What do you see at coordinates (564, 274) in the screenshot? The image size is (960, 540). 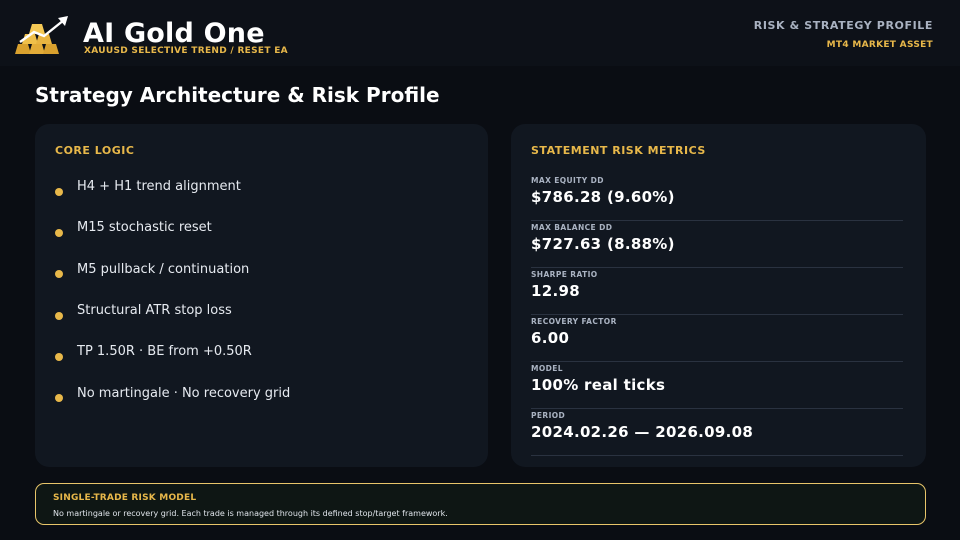 I see `metric-label: SHARPE RATIO` at bounding box center [564, 274].